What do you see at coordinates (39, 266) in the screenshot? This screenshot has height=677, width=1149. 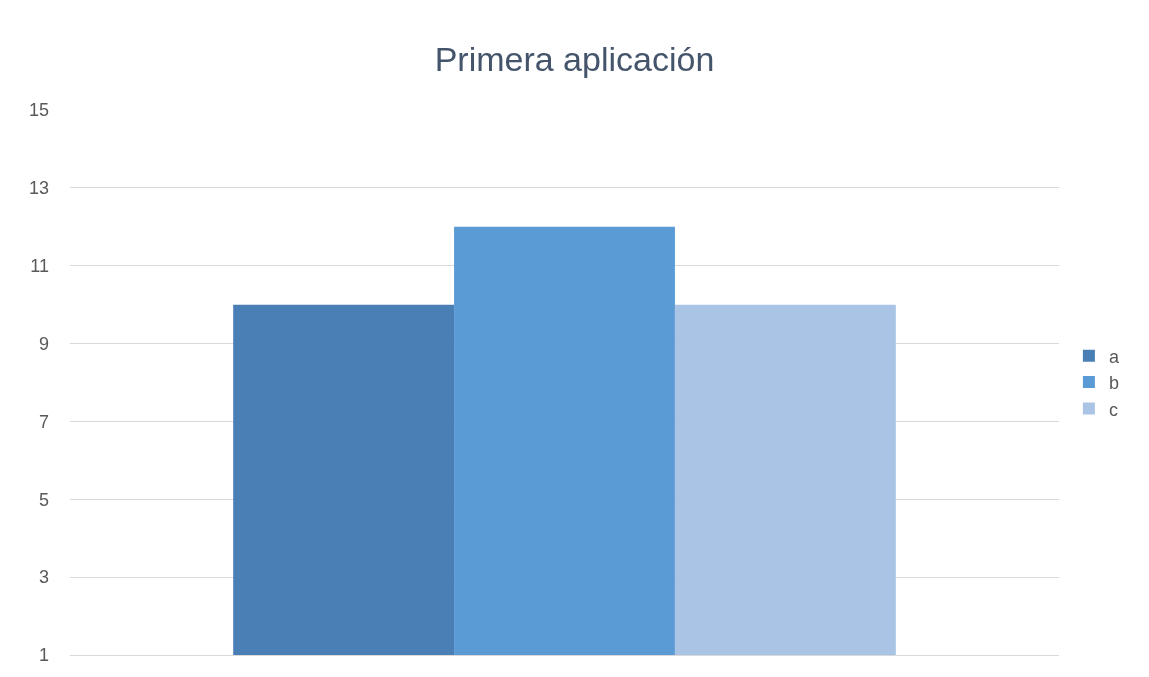 I see `y-tick-label: 11` at bounding box center [39, 266].